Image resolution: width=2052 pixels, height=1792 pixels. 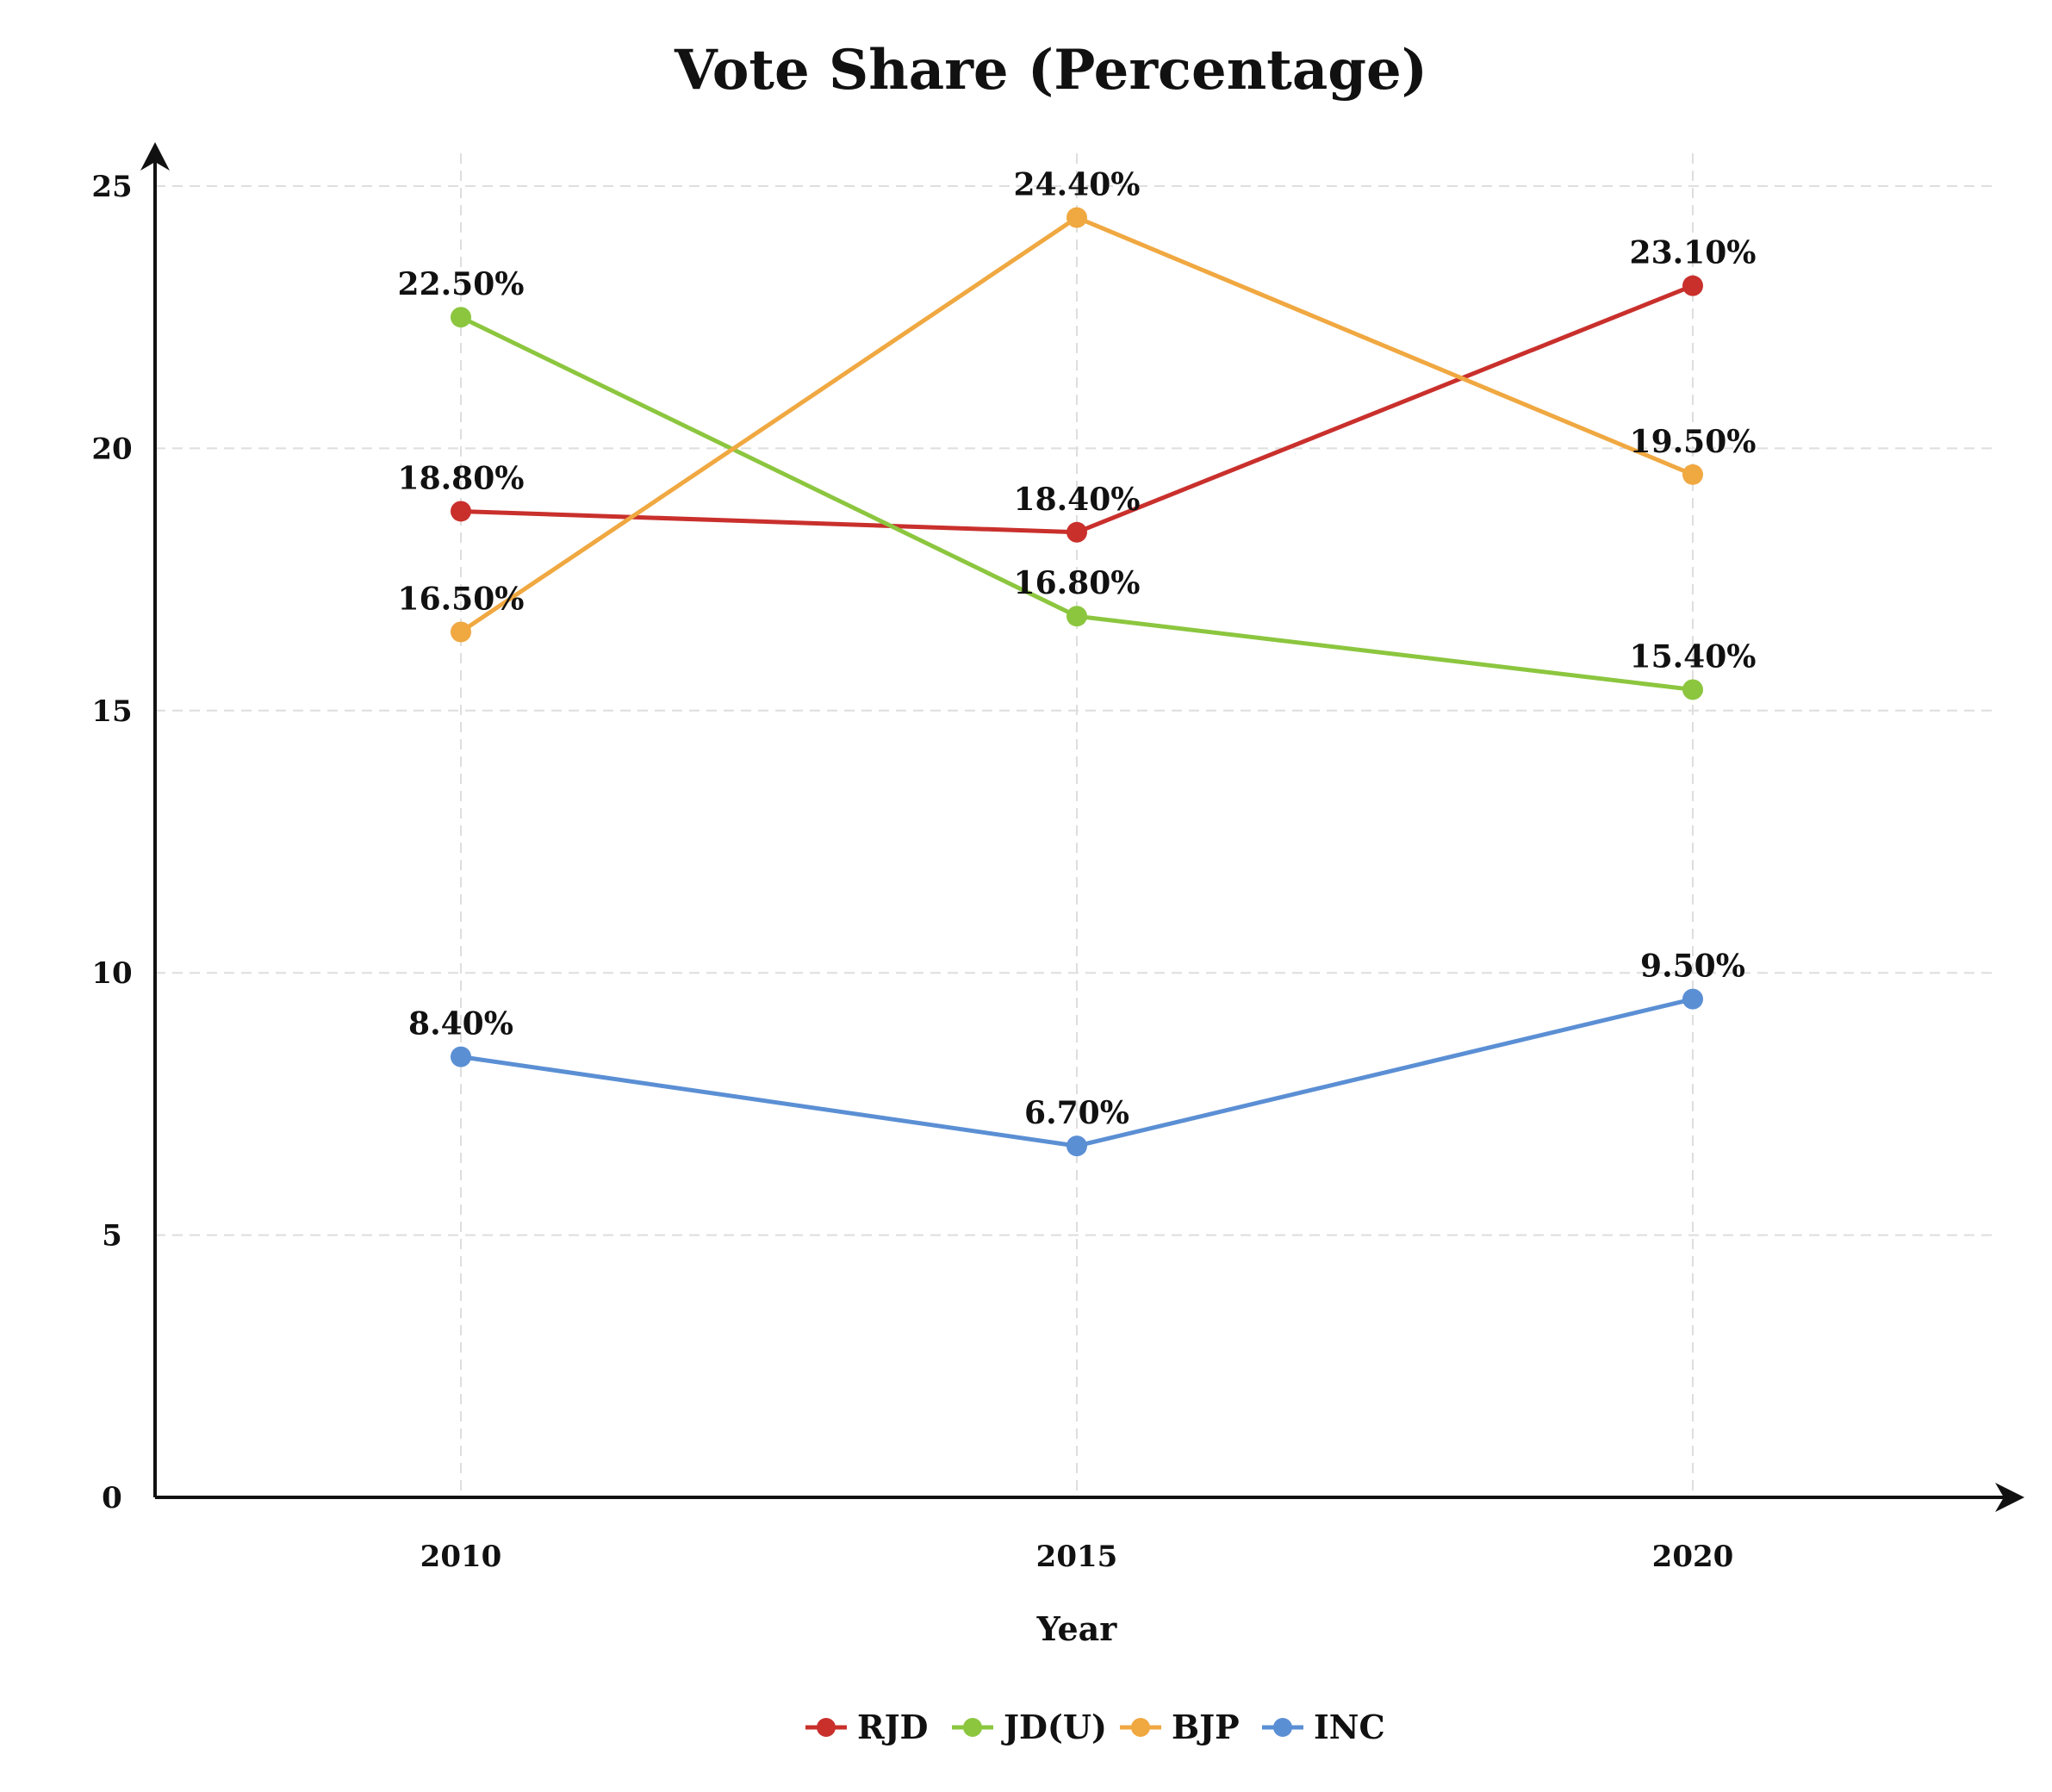 What do you see at coordinates (1077, 500) in the screenshot?
I see `data-label-rjd: 18.40%` at bounding box center [1077, 500].